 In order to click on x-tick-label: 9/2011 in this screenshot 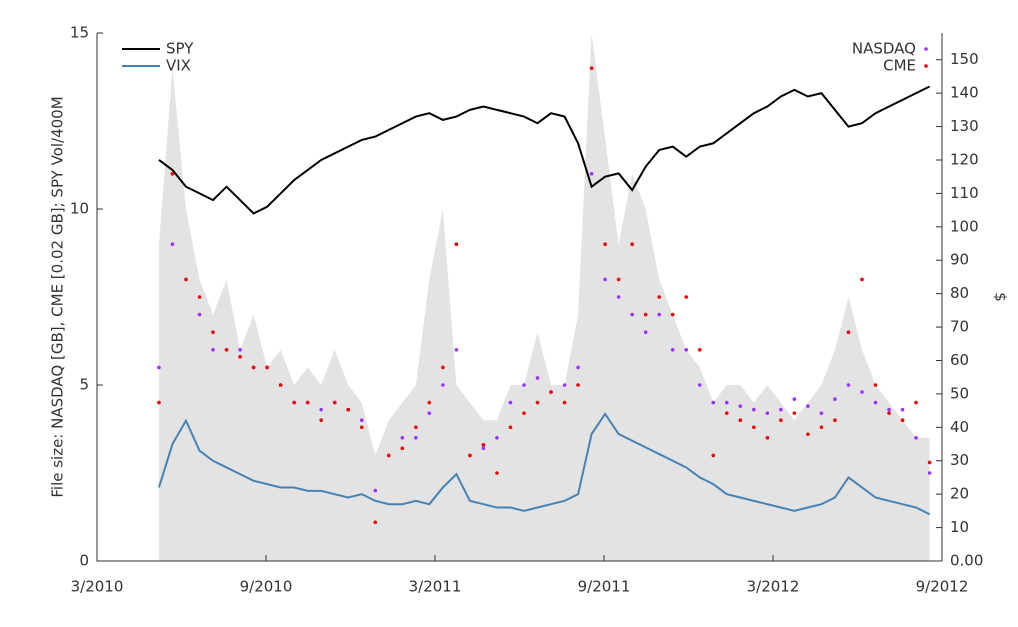, I will do `click(604, 587)`.